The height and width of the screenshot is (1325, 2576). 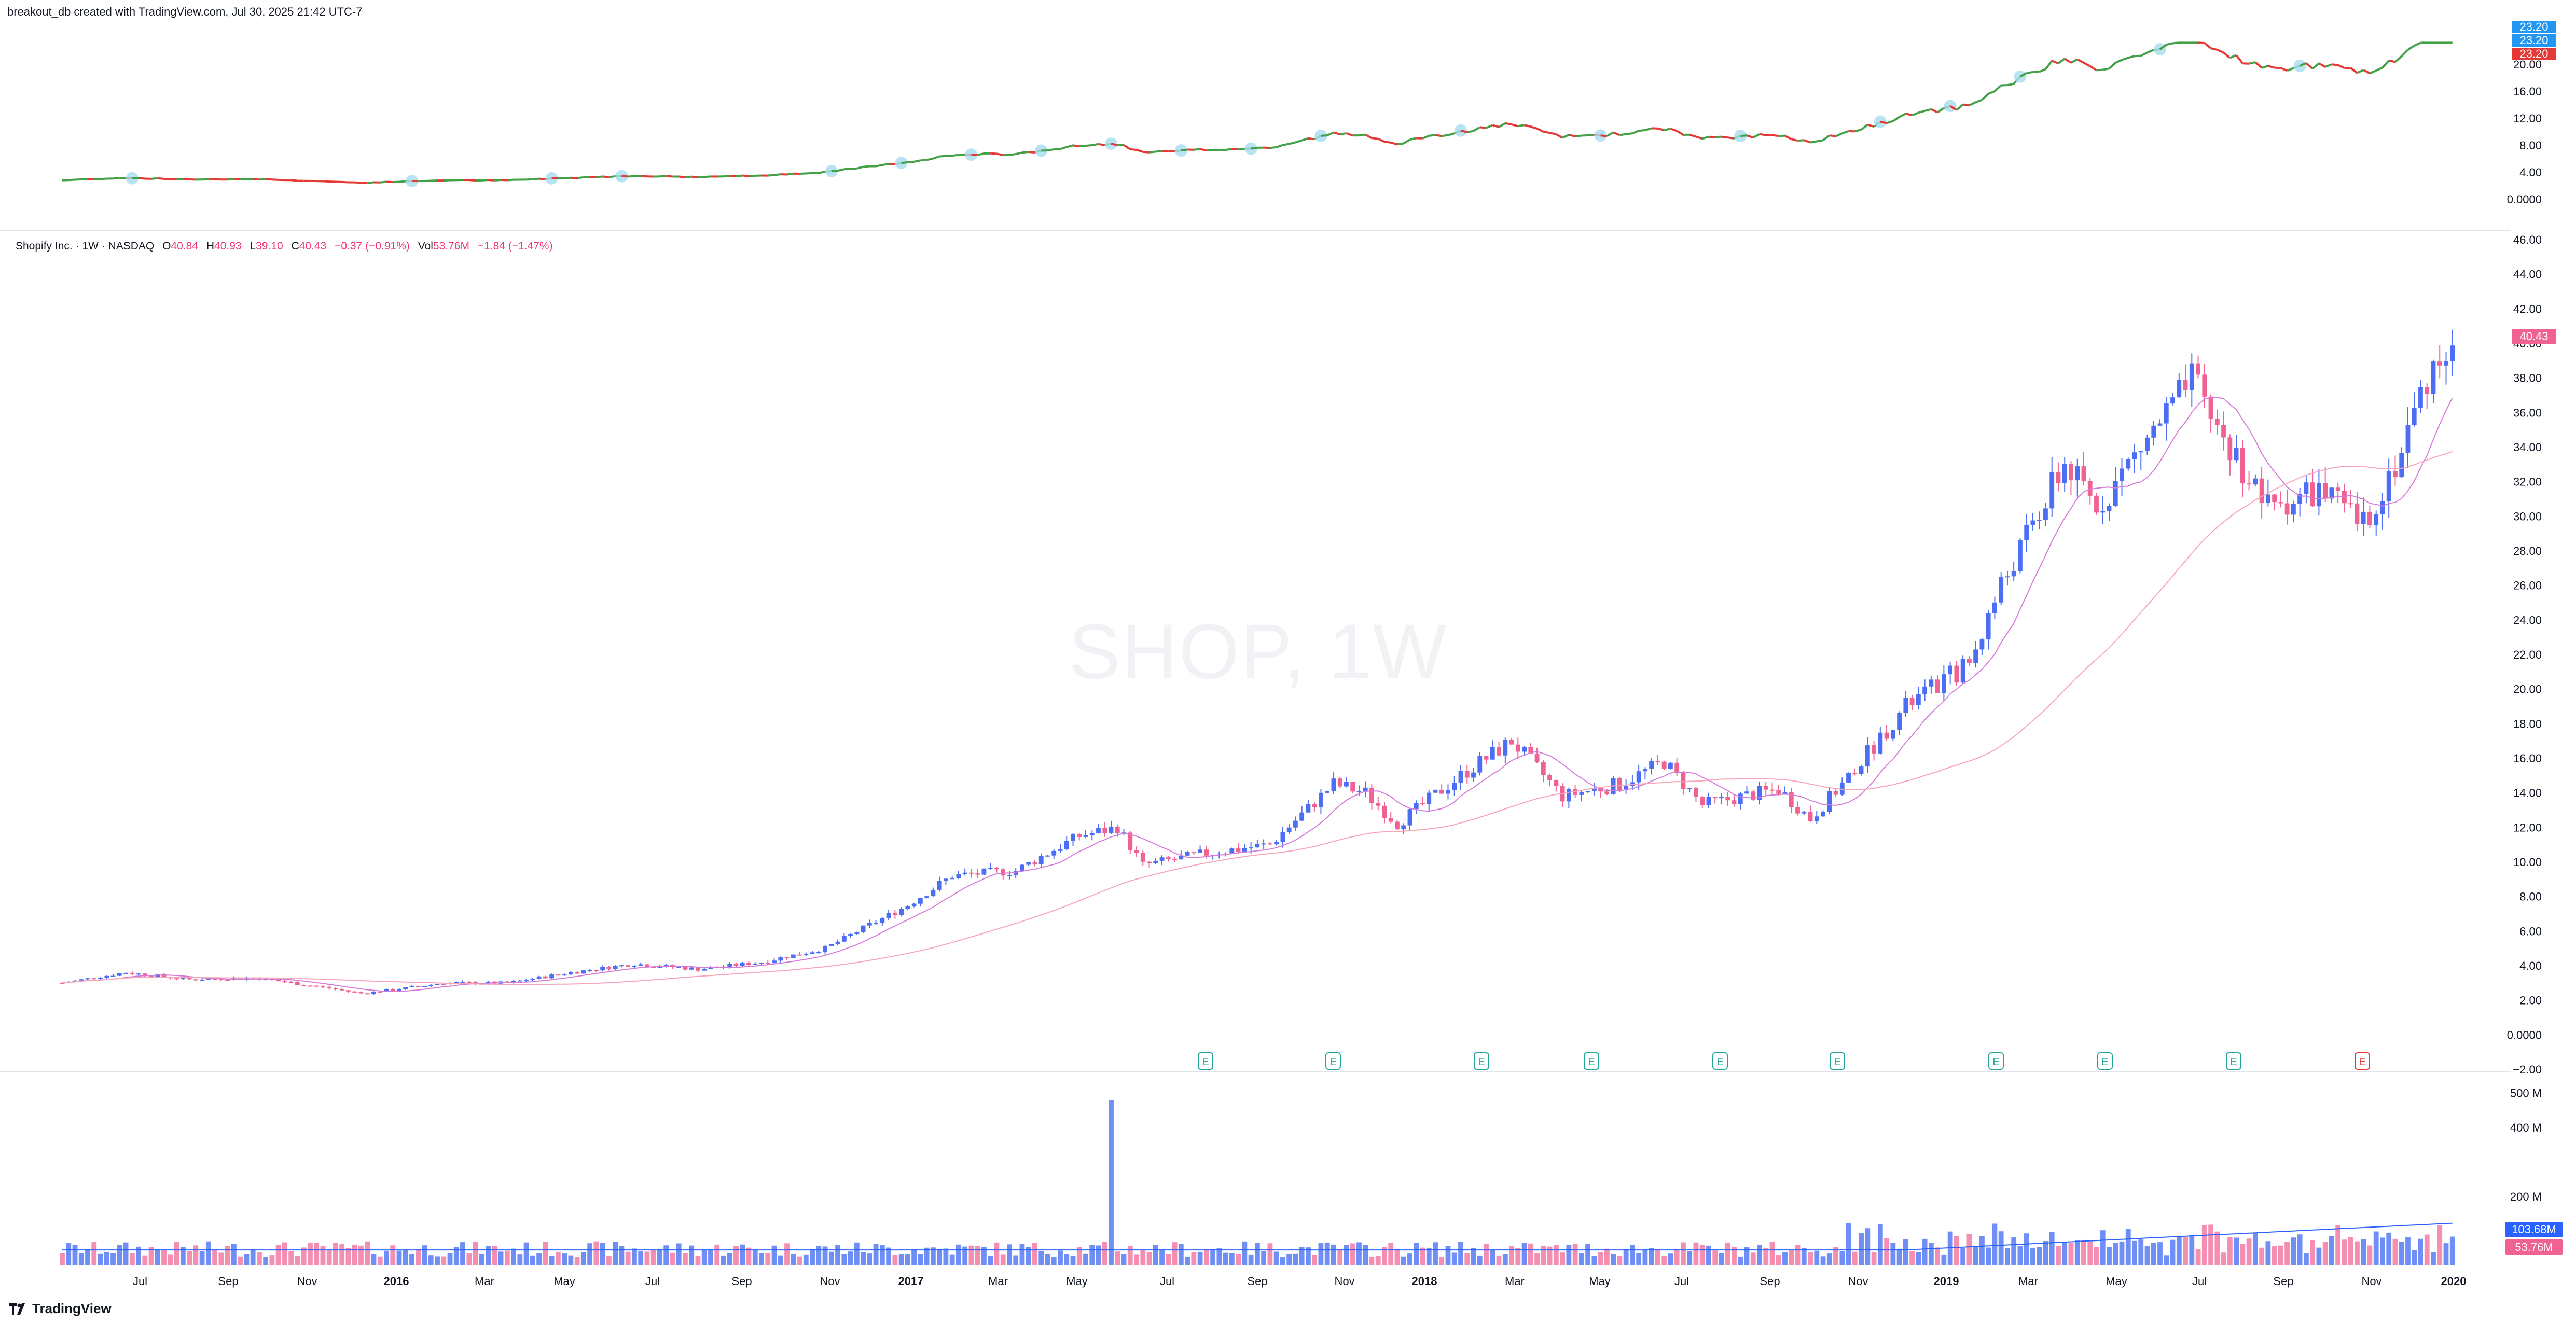 What do you see at coordinates (228, 246) in the screenshot?
I see `legend-high: 40.93` at bounding box center [228, 246].